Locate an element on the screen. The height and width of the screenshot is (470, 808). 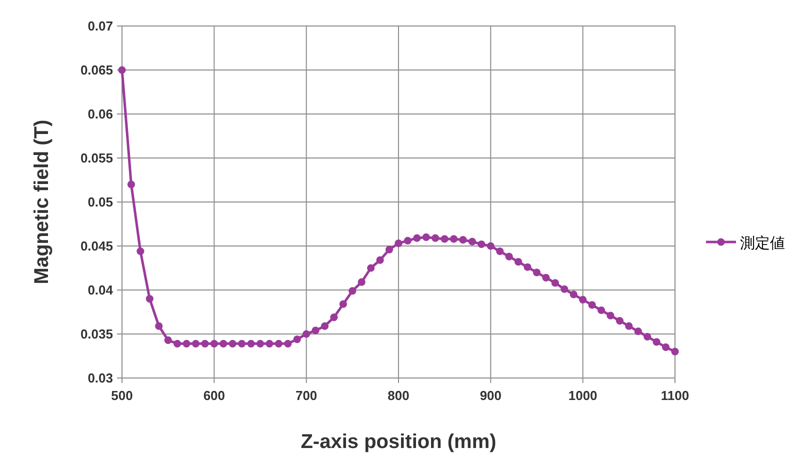
y-axis-title: Magnetic field (T) is located at coordinates (42, 202).